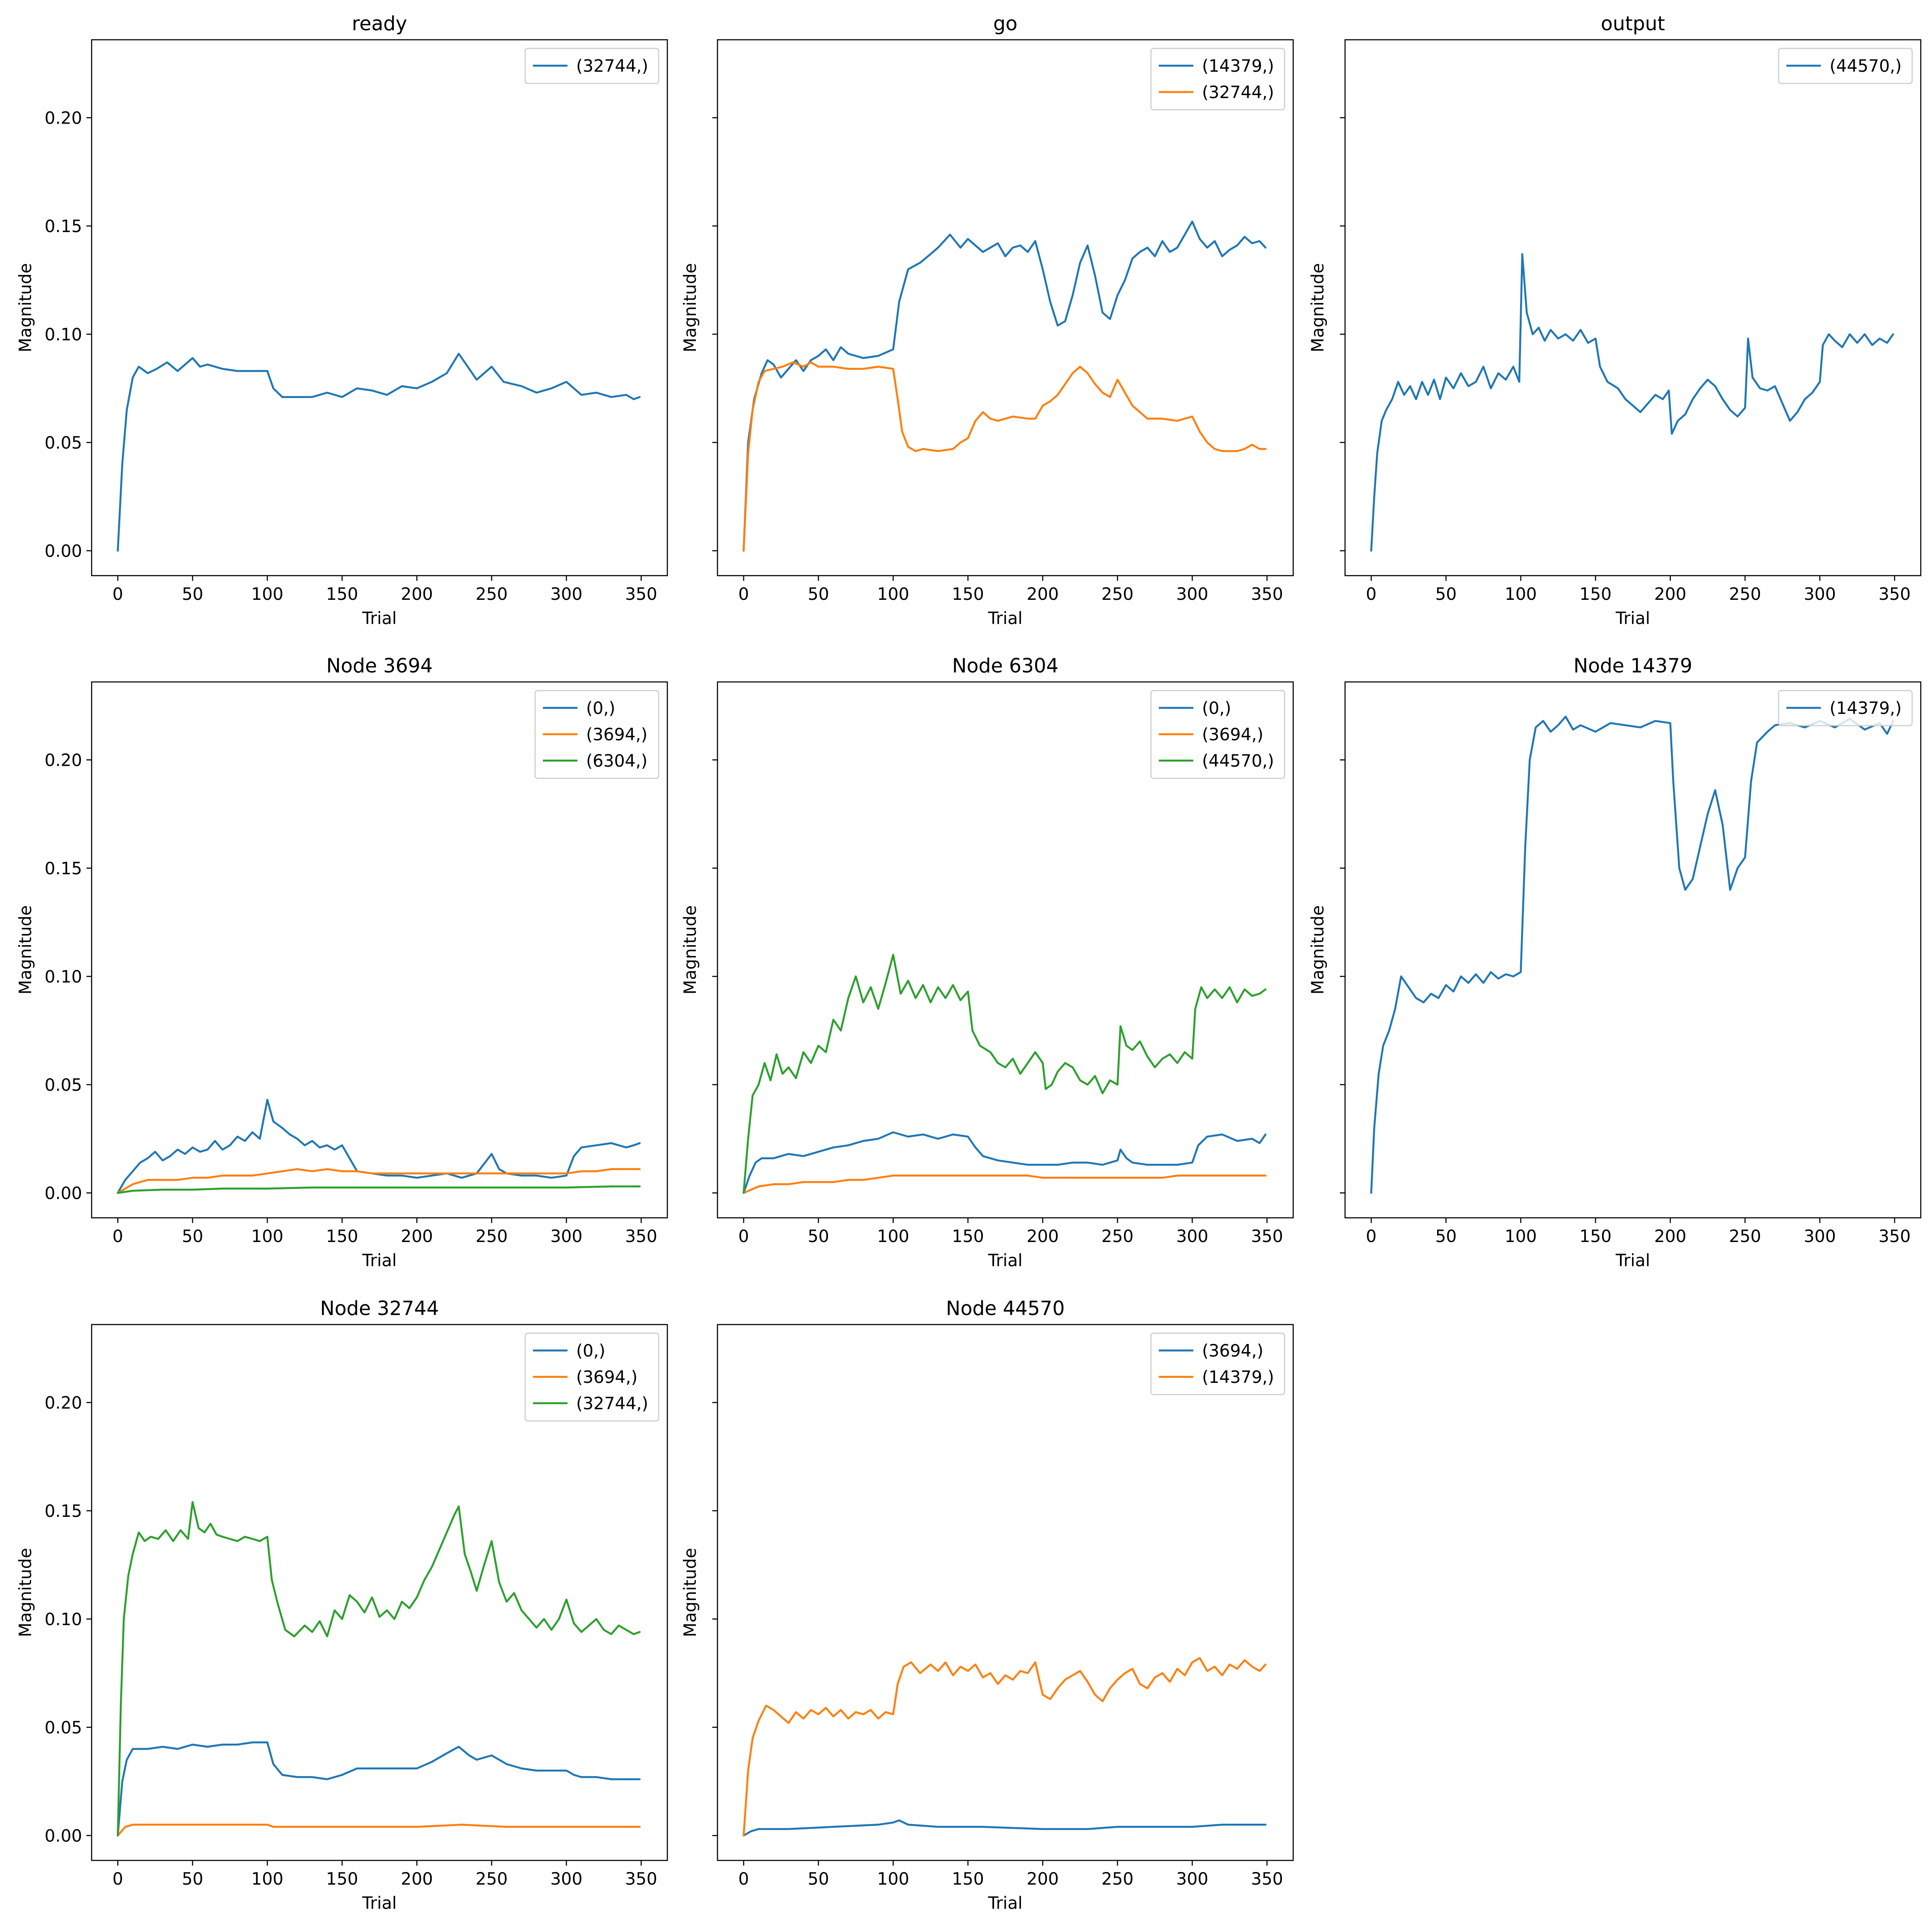 This screenshot has width=1932, height=1930. Describe the element at coordinates (1866, 66) in the screenshot. I see `legend-label: (44570,)` at that location.